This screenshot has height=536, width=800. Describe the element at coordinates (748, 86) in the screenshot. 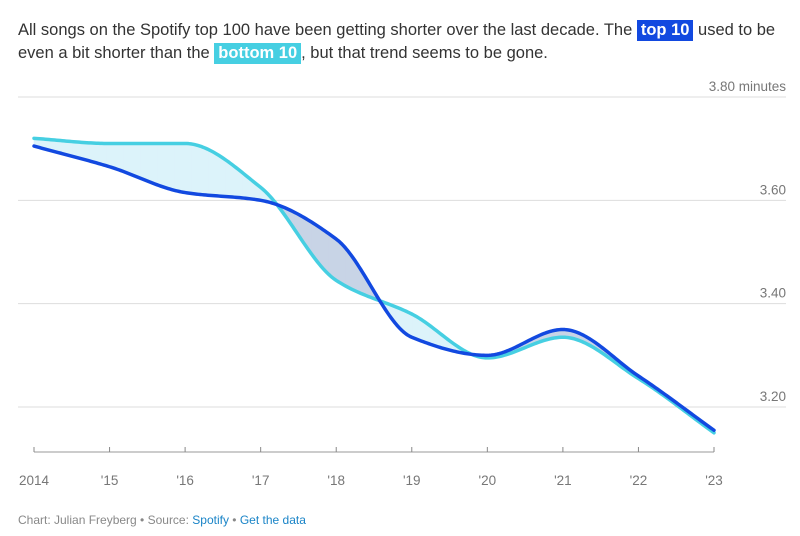

I see `y-tick-label: 3.80 minutes` at that location.